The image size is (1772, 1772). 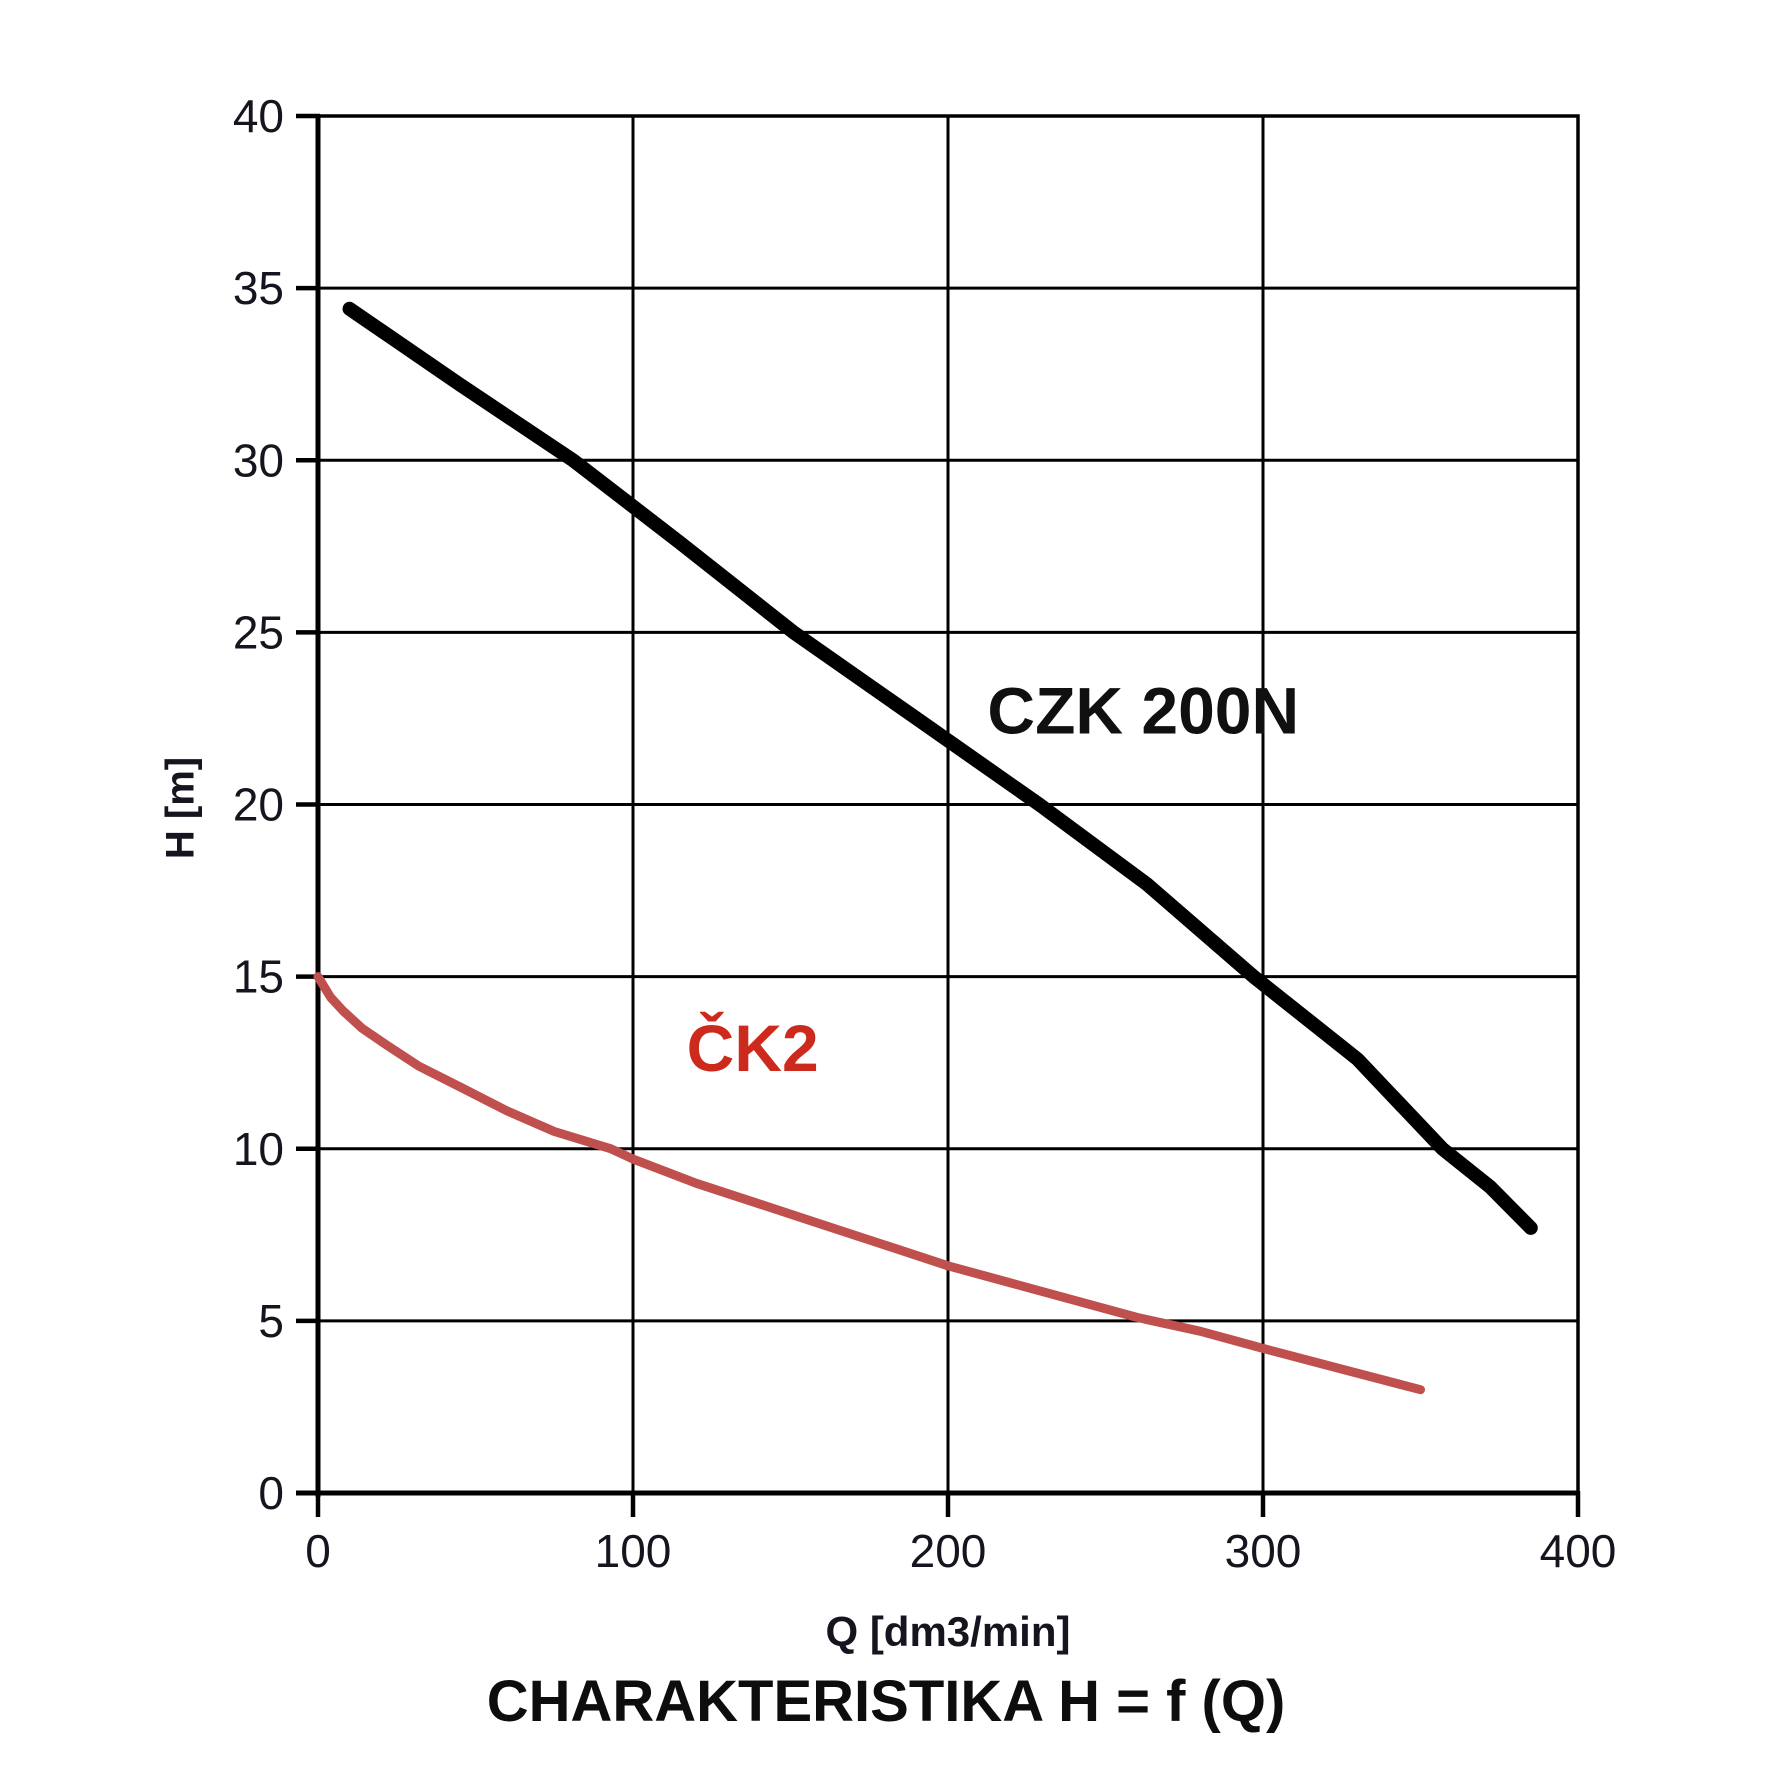 I want to click on x-tick-label: 300, so click(x=1263, y=1551).